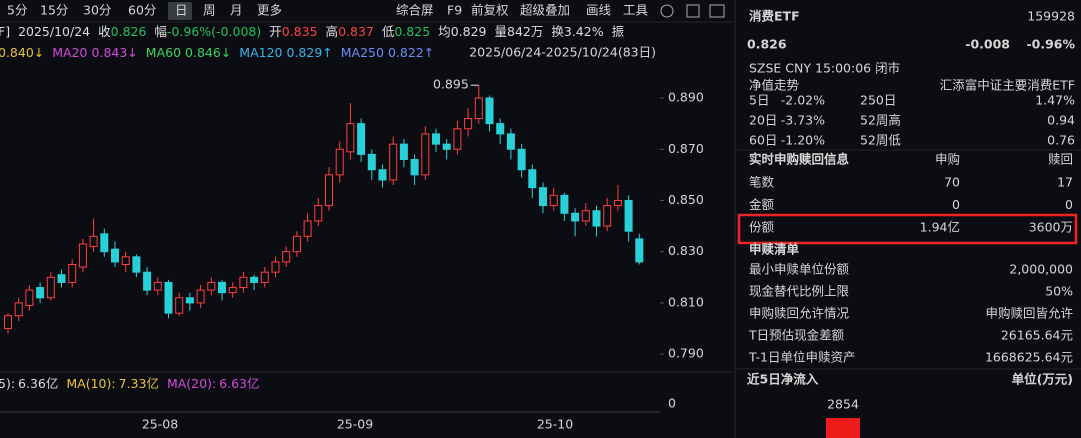  I want to click on change: -0.008, so click(987, 44).